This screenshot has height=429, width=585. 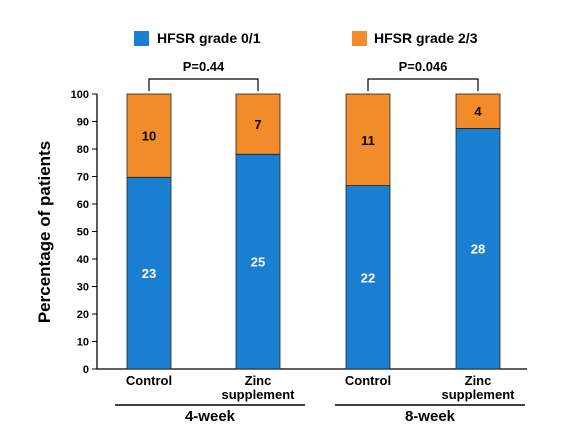 What do you see at coordinates (83, 288) in the screenshot?
I see `y-tick-label: 30` at bounding box center [83, 288].